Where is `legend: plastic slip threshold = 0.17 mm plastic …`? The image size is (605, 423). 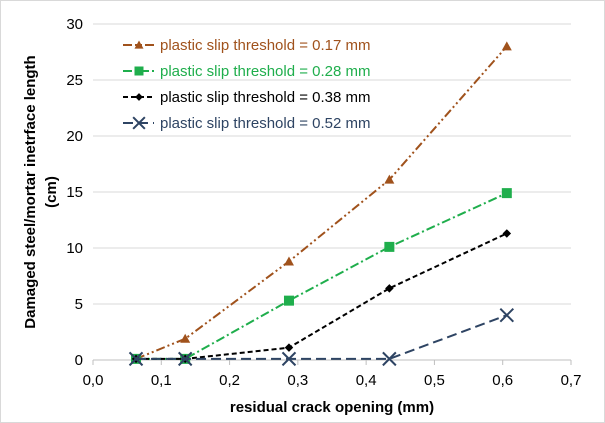
legend: plastic slip threshold = 0.17 mm plastic … is located at coordinates (247, 84).